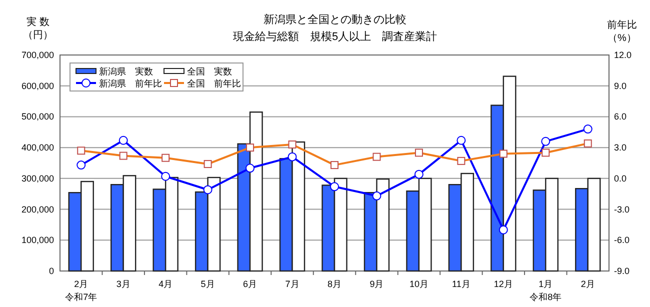 This screenshot has height=307, width=650. I want to click on y-tick-label: 500,000, so click(37, 117).